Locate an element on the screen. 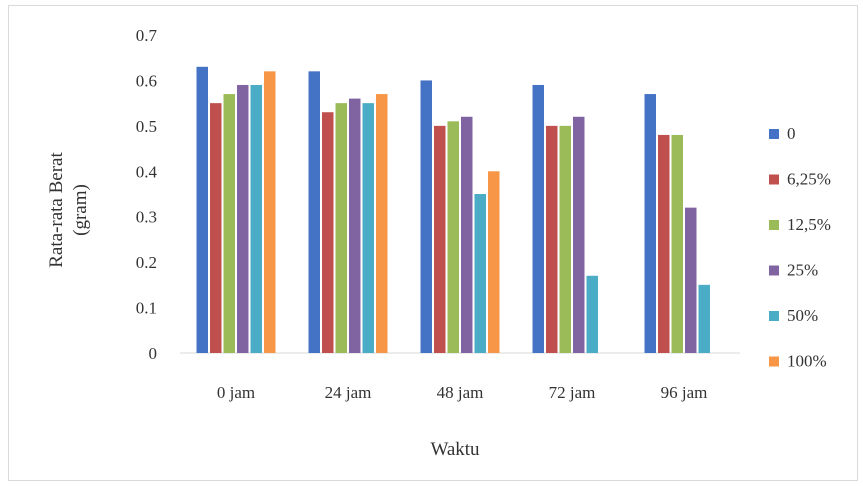 This screenshot has height=486, width=863. x-tick-label: 72 jam is located at coordinates (572, 392).